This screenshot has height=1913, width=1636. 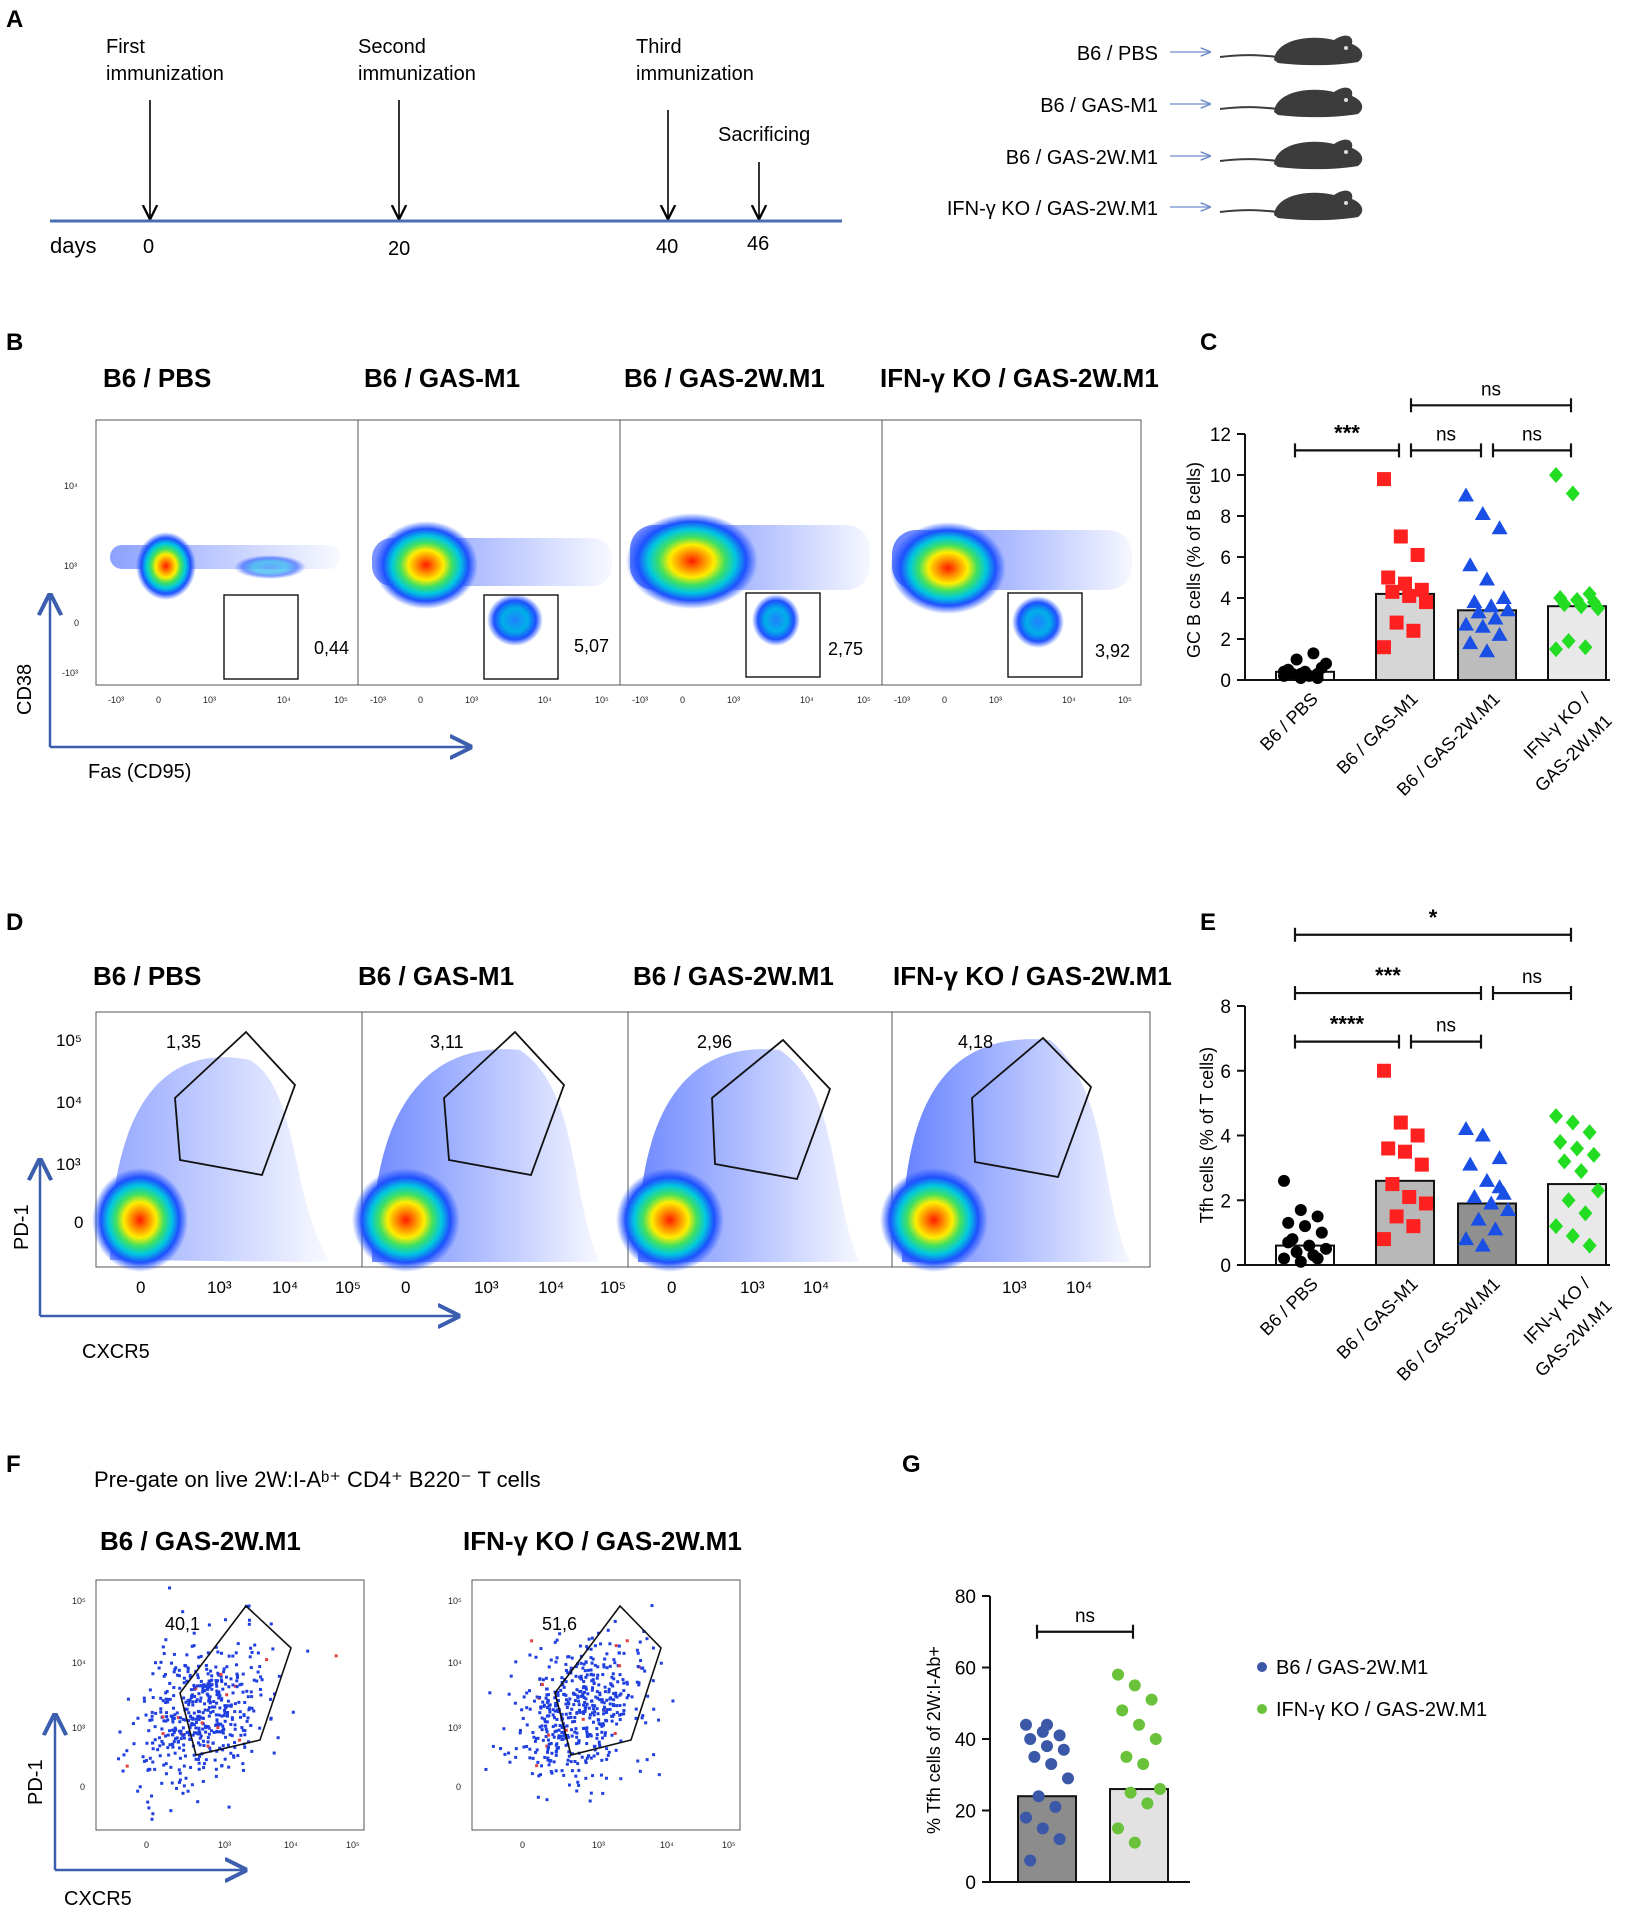 I want to click on flow-density, so click(x=1005, y=1155).